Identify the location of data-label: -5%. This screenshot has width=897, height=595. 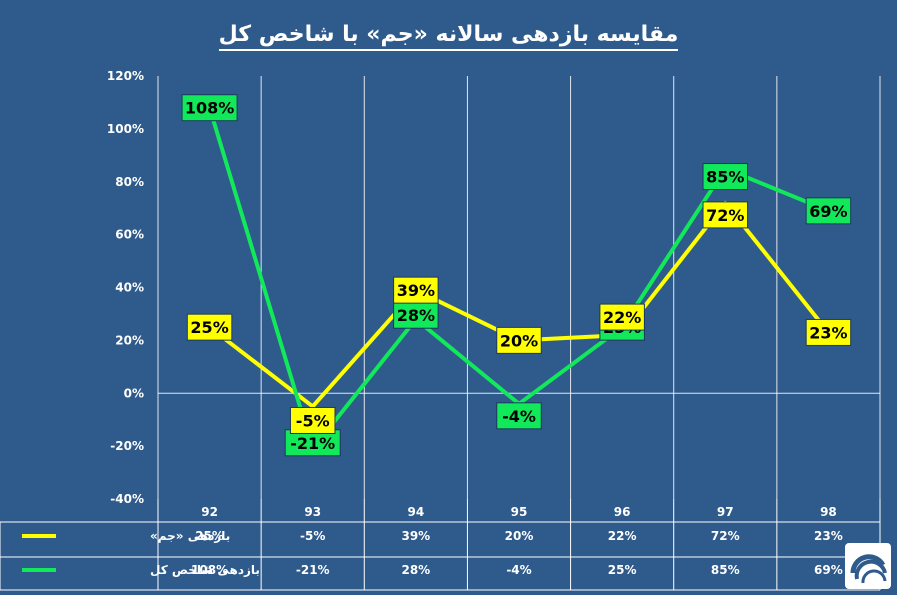
(313, 420).